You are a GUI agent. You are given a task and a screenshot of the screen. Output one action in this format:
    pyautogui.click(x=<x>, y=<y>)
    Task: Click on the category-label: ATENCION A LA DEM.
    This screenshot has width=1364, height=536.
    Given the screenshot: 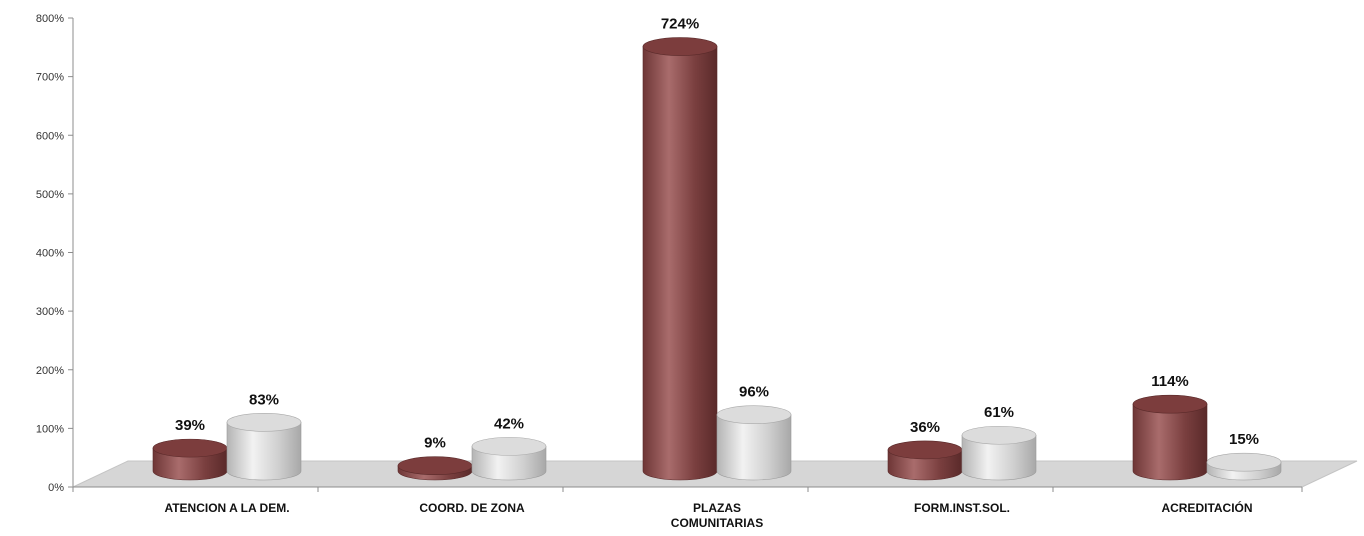 What is the action you would take?
    pyautogui.click(x=226, y=508)
    